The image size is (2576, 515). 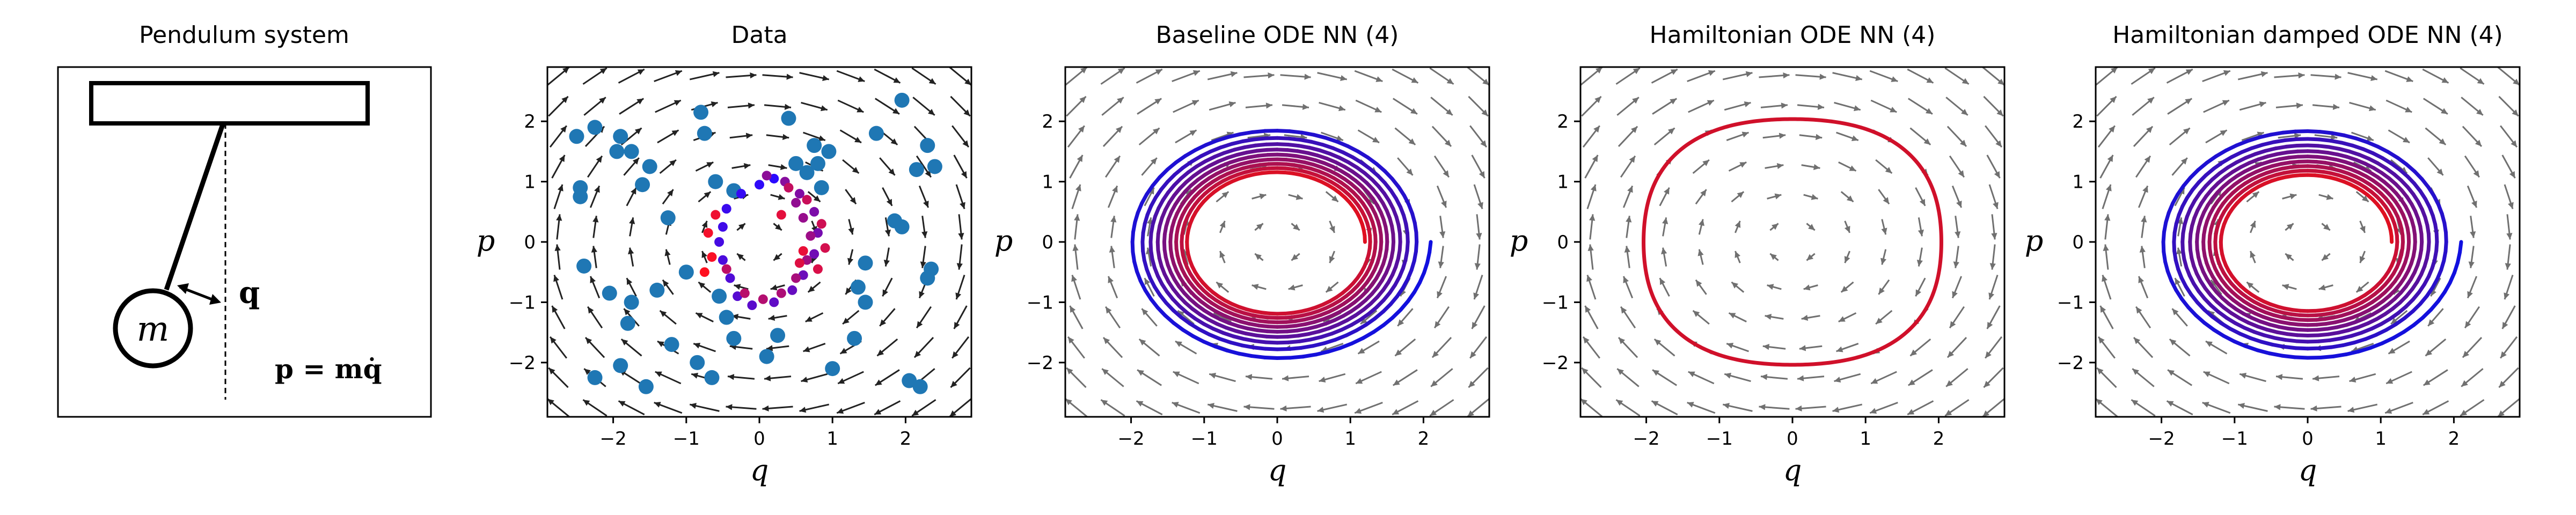 What do you see at coordinates (1277, 242) in the screenshot?
I see `quiver-field` at bounding box center [1277, 242].